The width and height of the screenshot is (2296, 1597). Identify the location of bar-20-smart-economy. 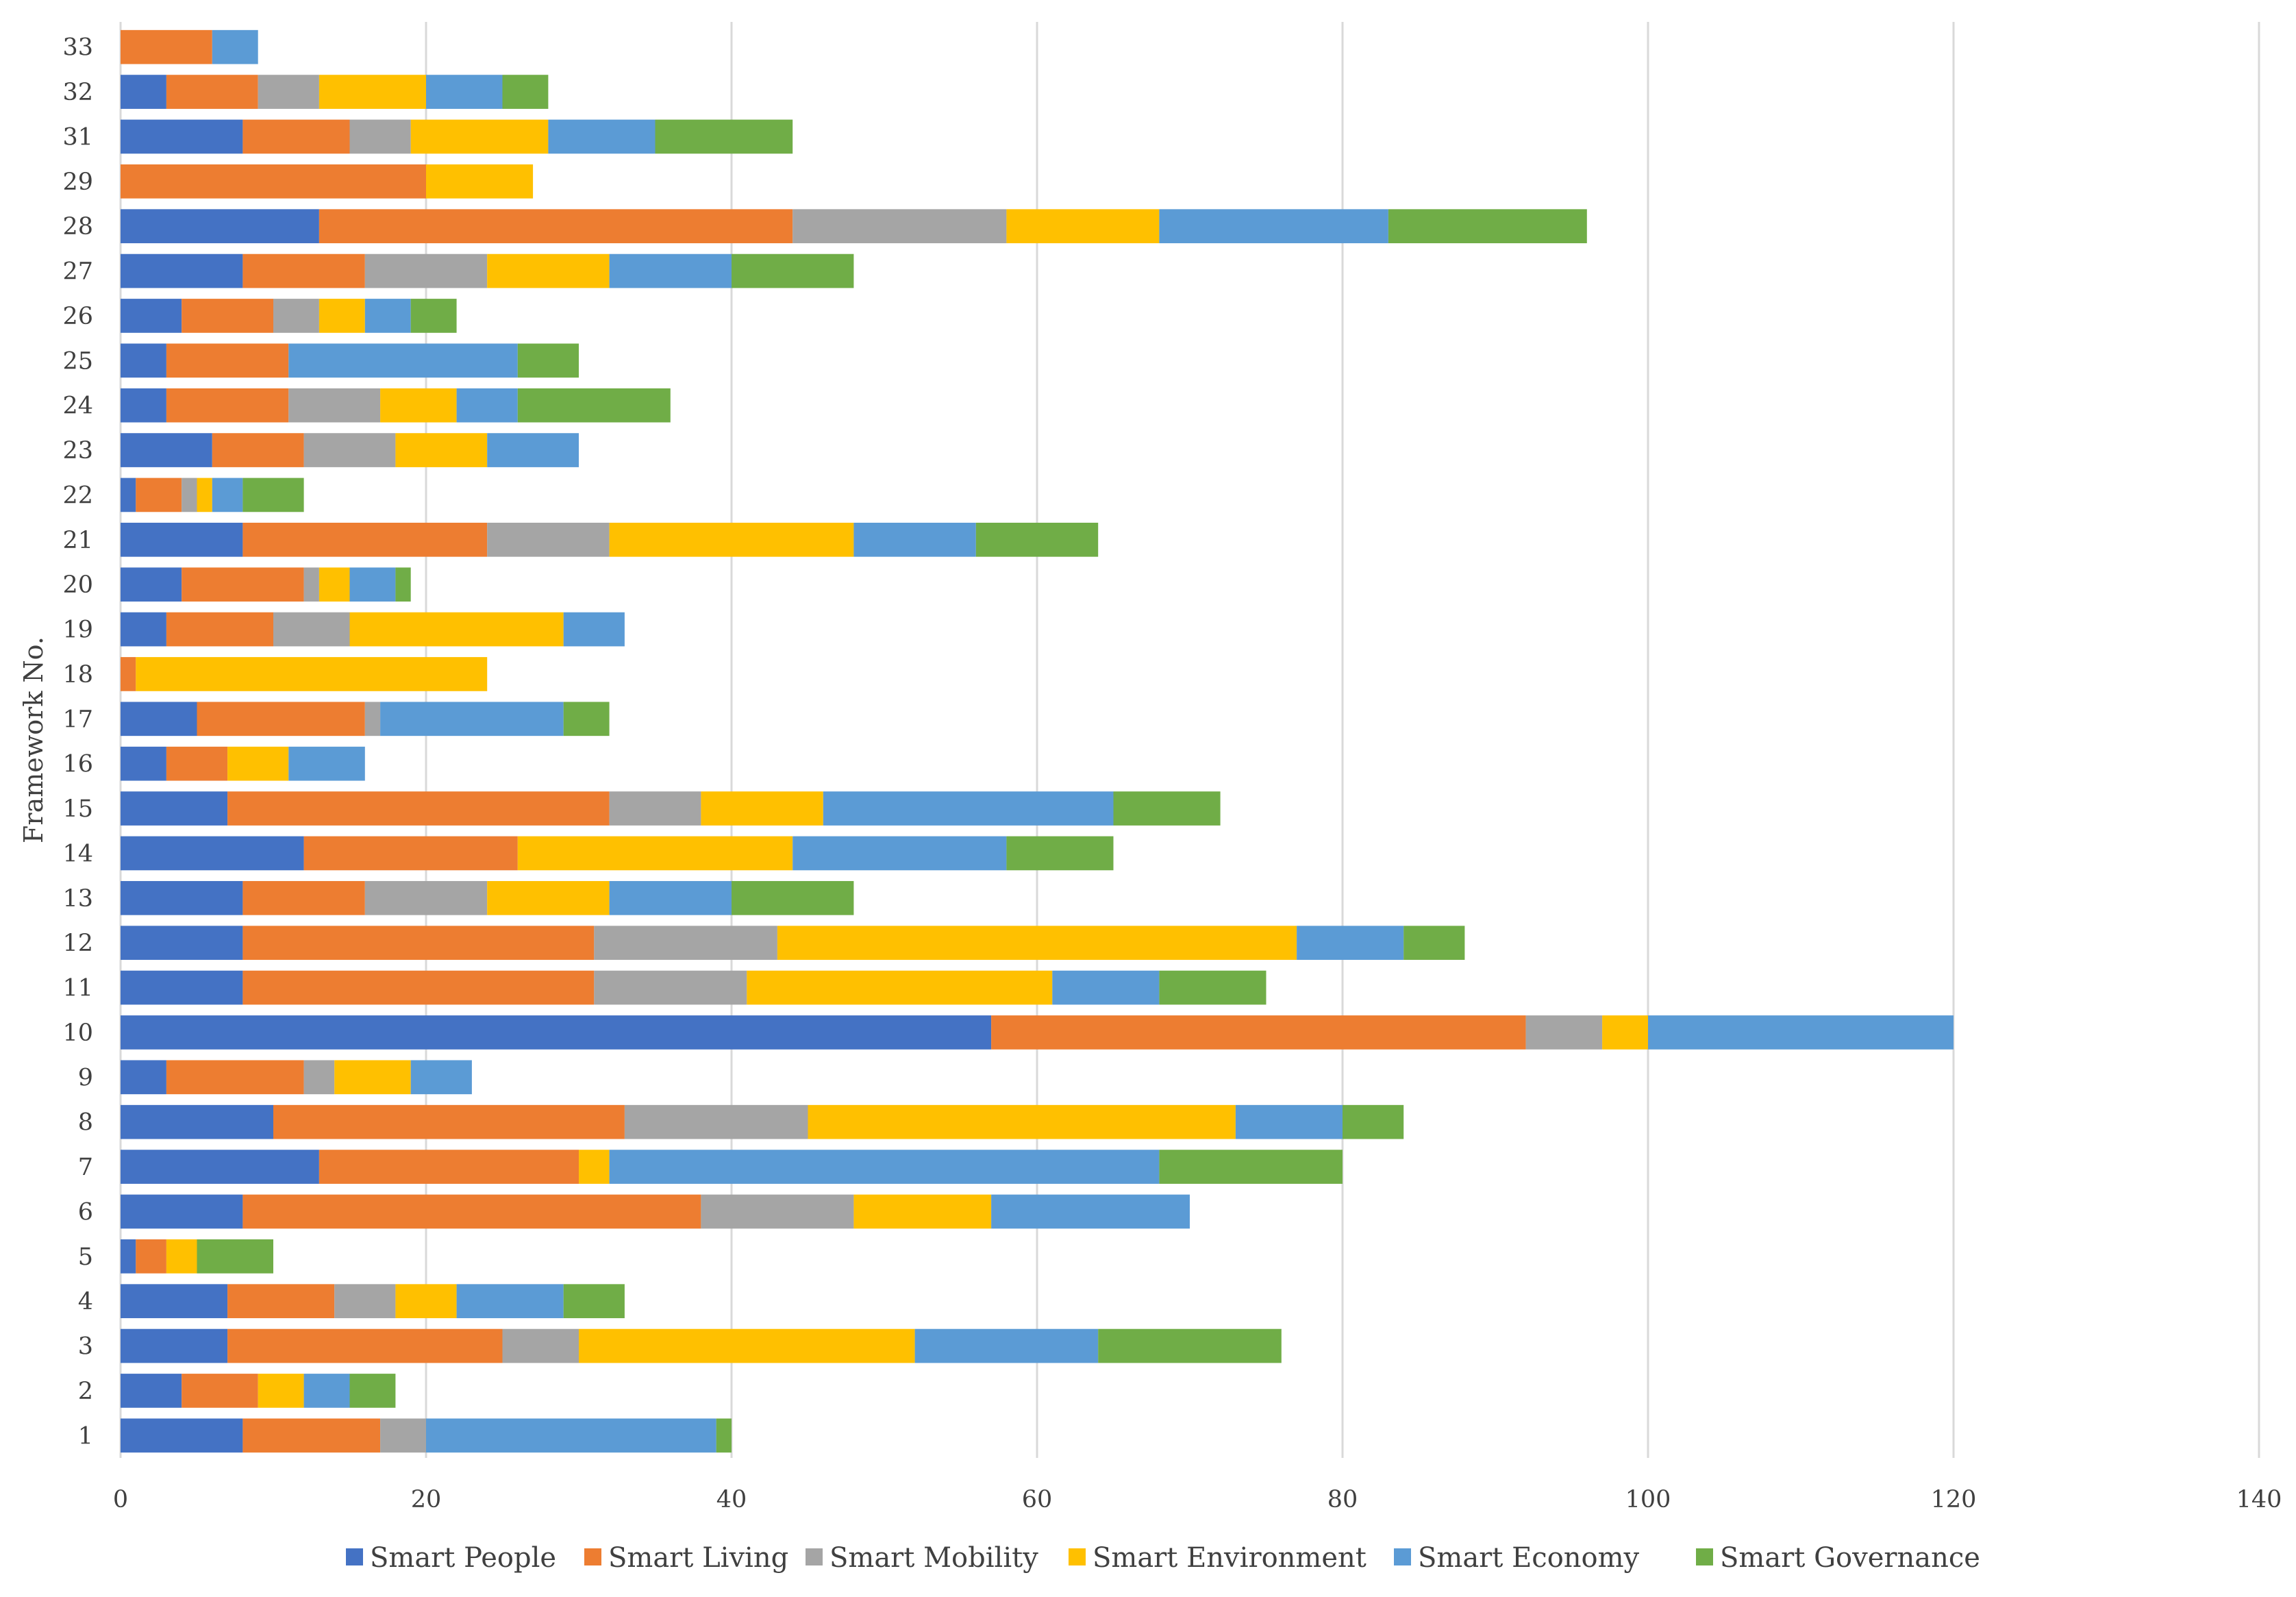
(372, 584).